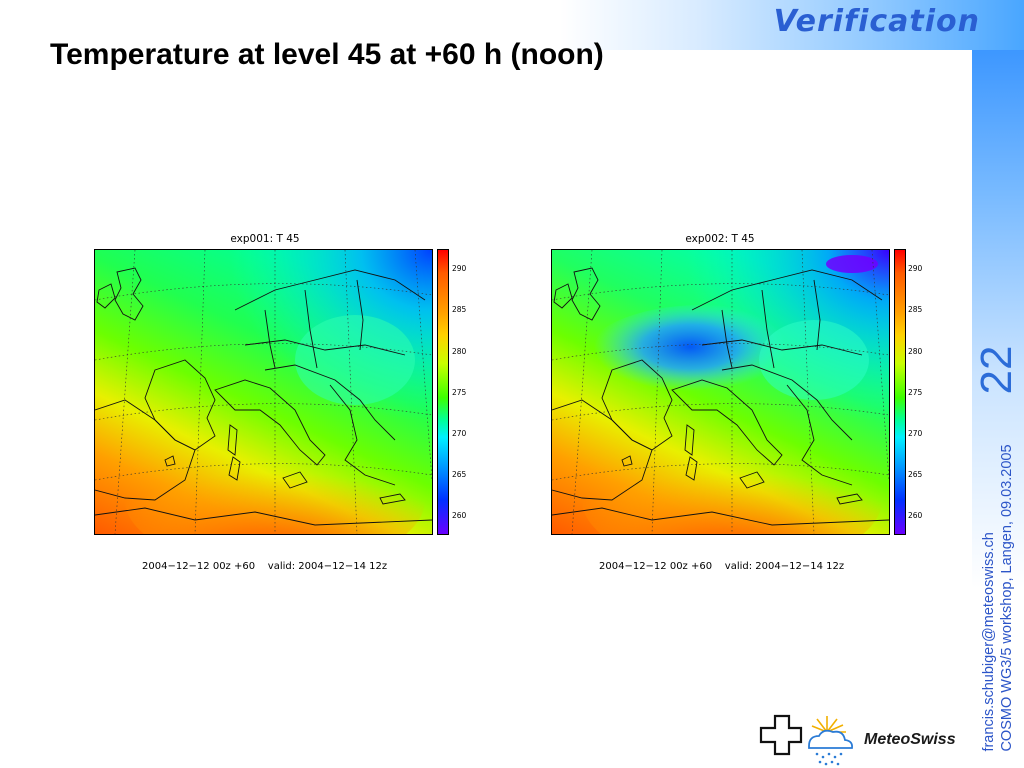 Image resolution: width=1024 pixels, height=768 pixels. I want to click on panel-2-tick-290: 290, so click(915, 268).